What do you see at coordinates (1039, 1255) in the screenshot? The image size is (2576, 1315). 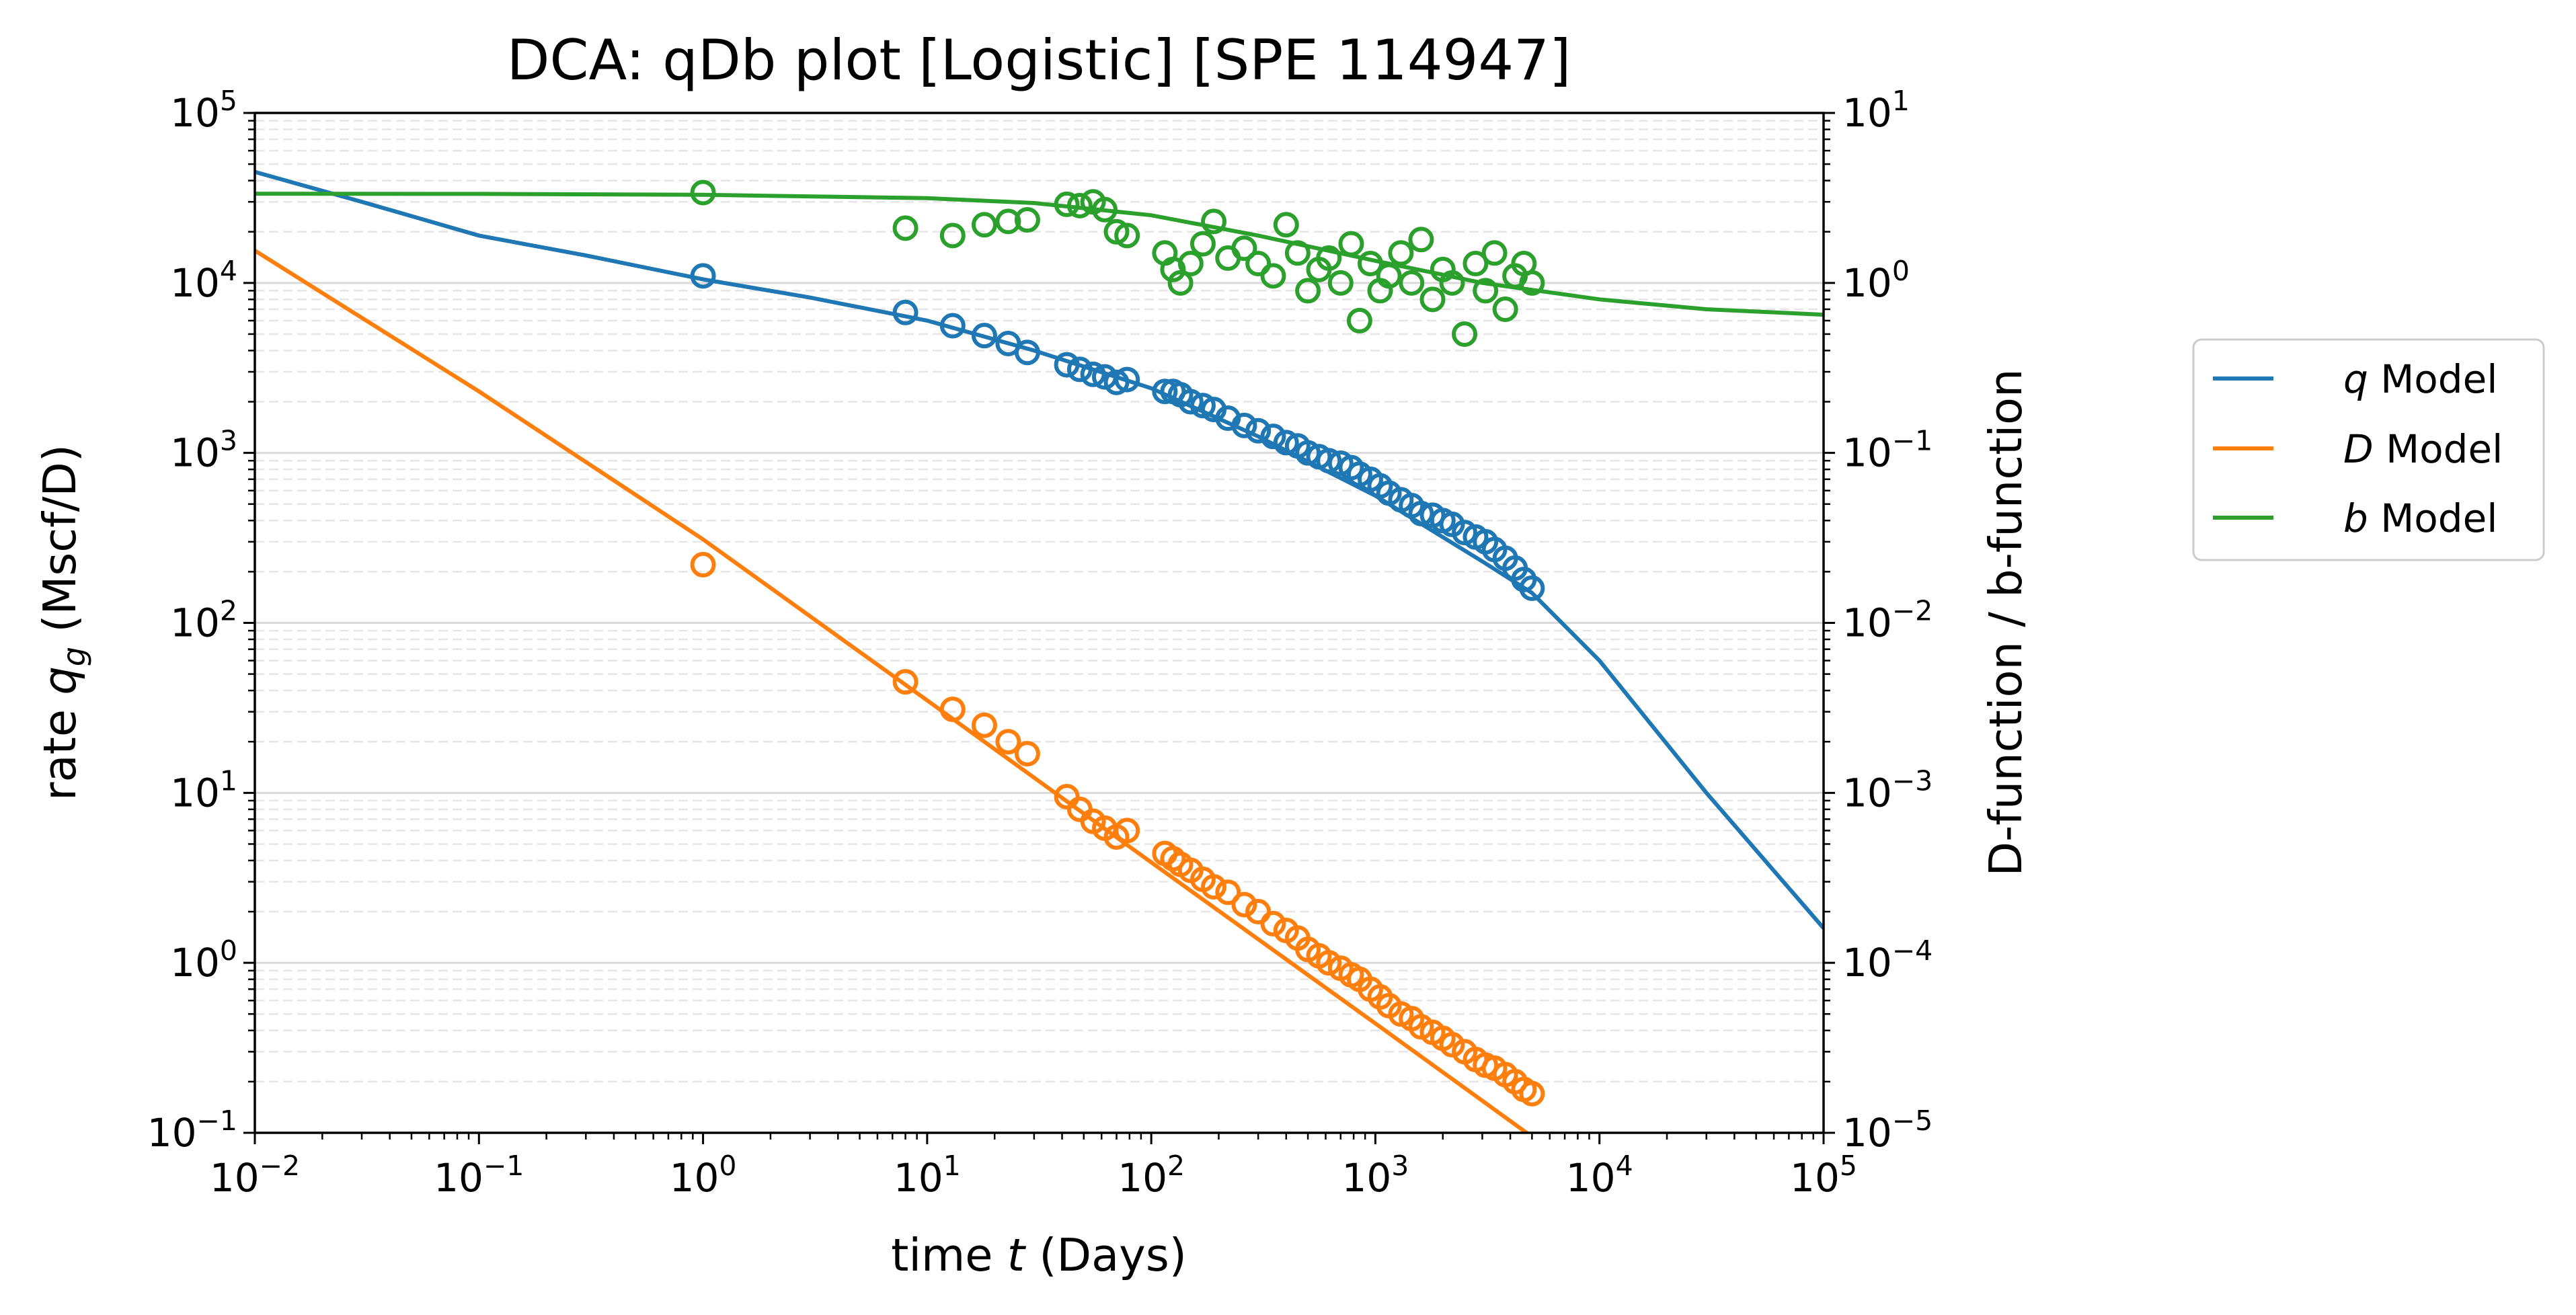 I see `x-axis-title: time t (Days)` at bounding box center [1039, 1255].